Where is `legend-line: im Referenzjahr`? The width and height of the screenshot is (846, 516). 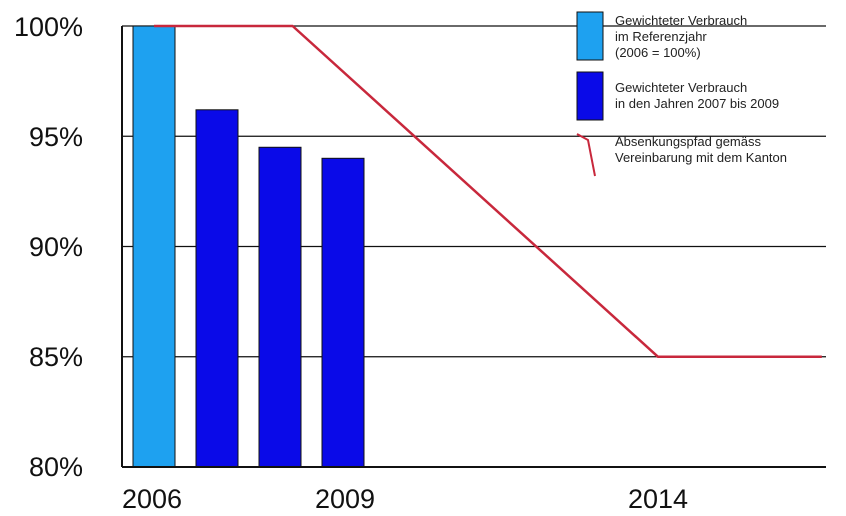 legend-line: im Referenzjahr is located at coordinates (661, 36).